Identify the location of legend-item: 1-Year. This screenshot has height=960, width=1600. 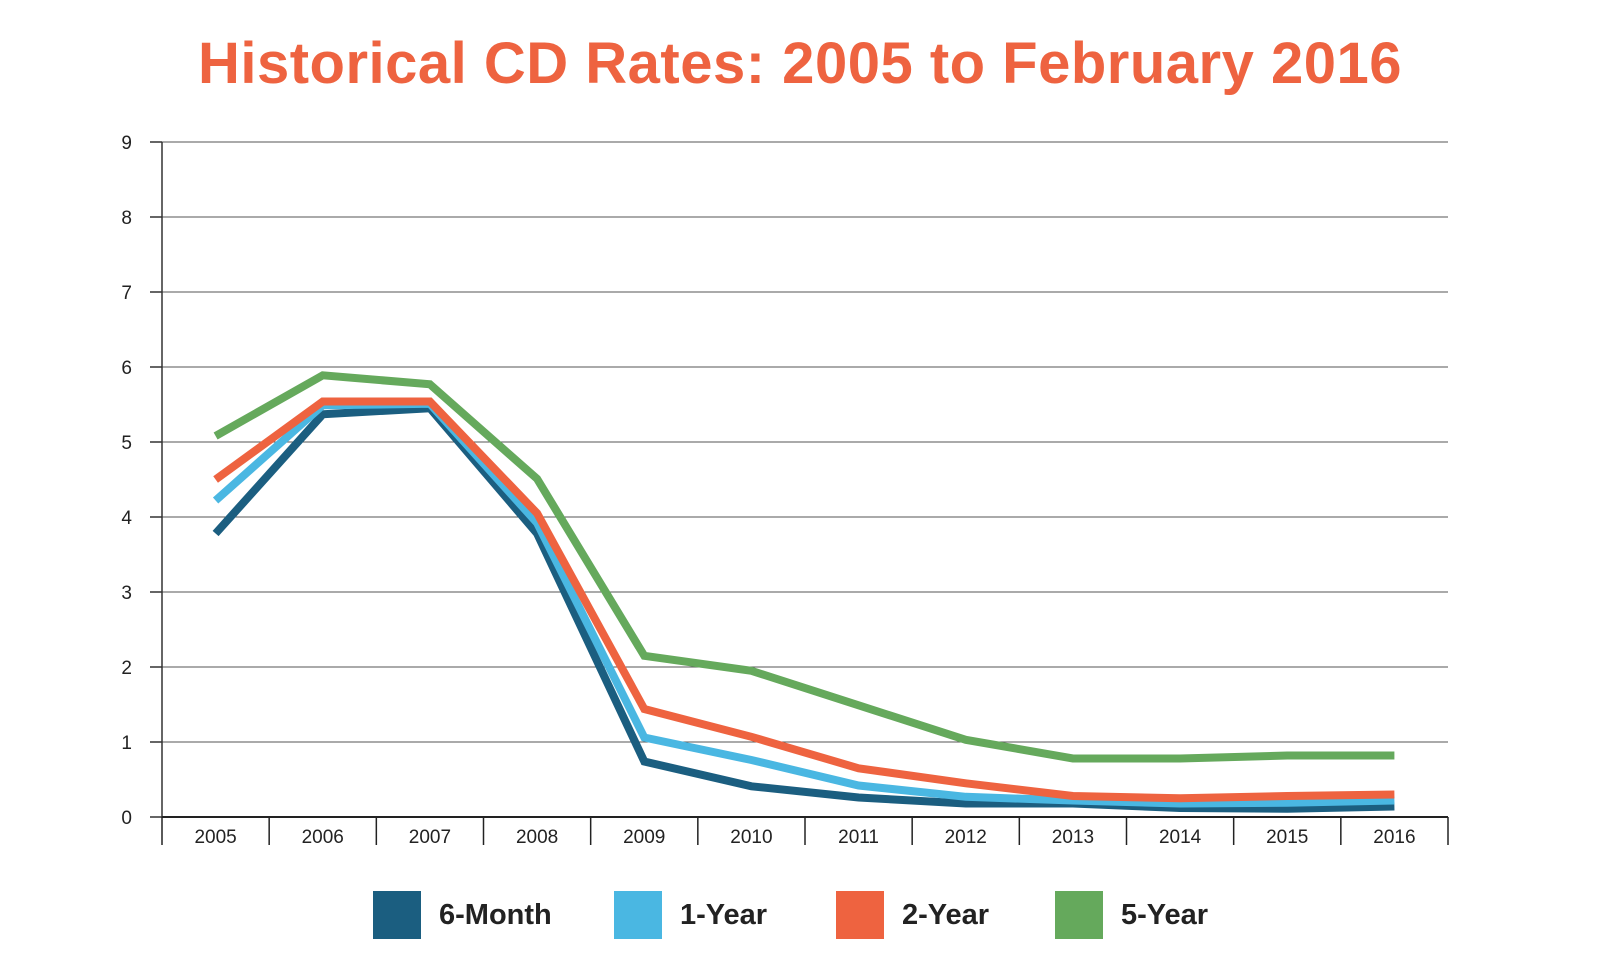
(690, 915).